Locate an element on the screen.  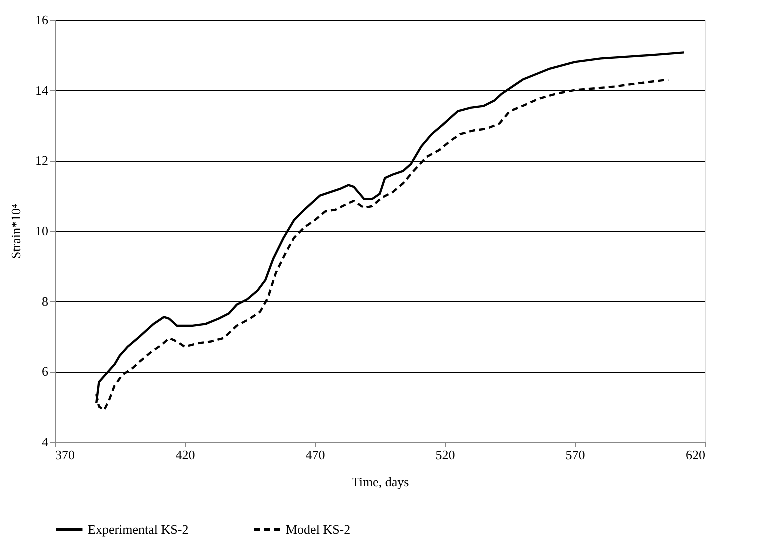
x-tick-label: 420 is located at coordinates (186, 455).